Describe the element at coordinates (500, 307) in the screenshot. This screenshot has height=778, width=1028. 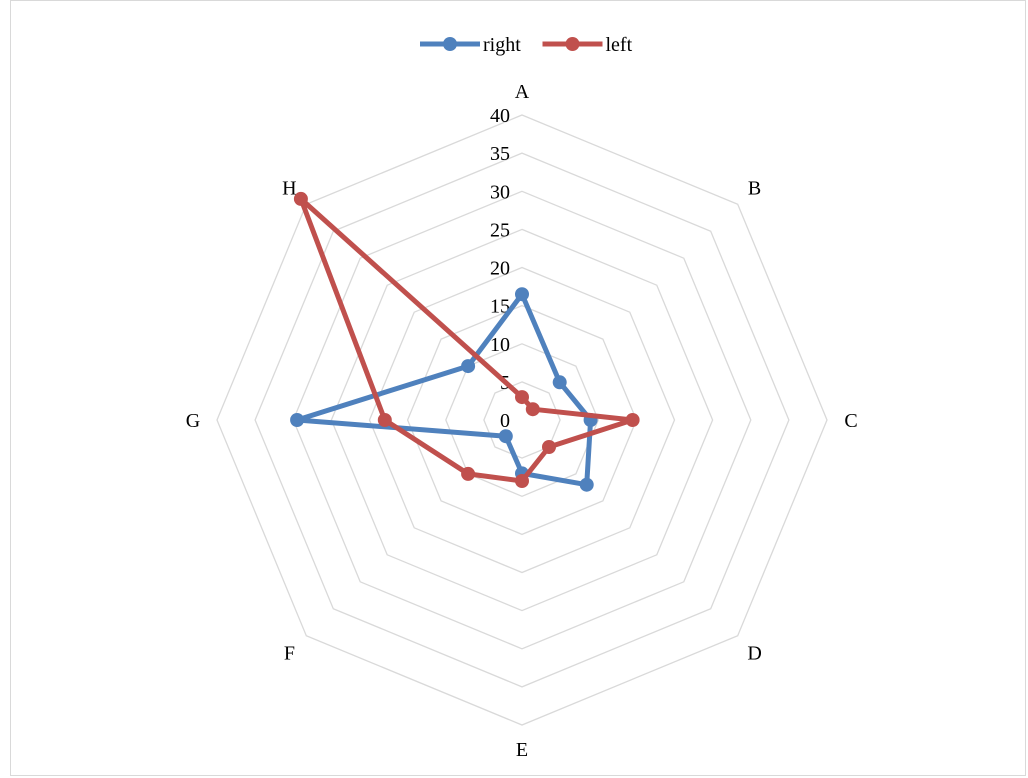
I see `radial-tick-label: 15` at that location.